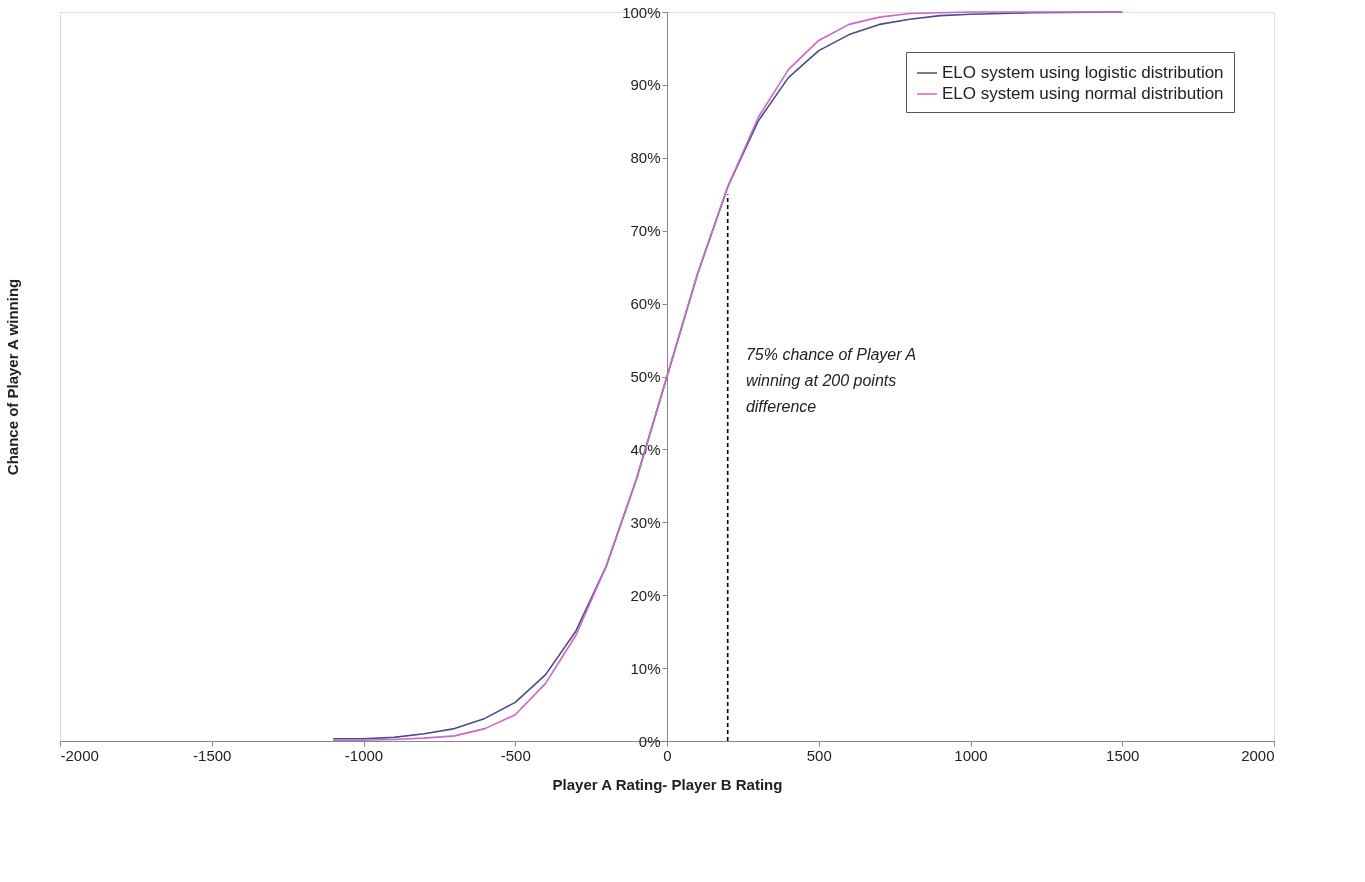 The width and height of the screenshot is (1365, 882). What do you see at coordinates (645, 158) in the screenshot?
I see `y-tick-label: 80%` at bounding box center [645, 158].